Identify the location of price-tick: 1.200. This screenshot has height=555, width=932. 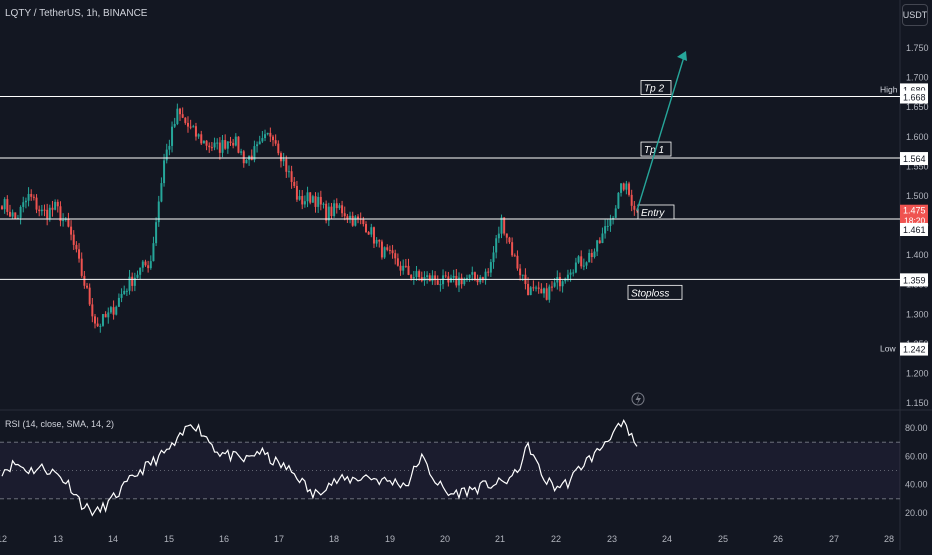
(917, 373).